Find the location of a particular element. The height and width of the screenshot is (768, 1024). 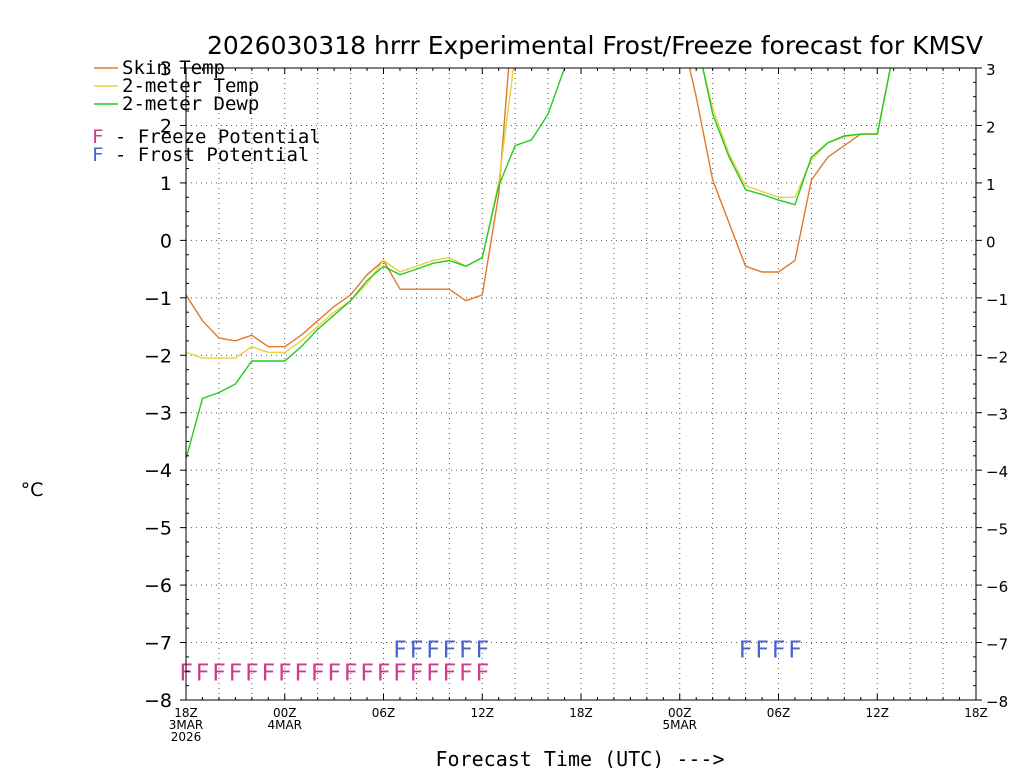

y-tick-label-left: −8 is located at coordinates (158, 701).